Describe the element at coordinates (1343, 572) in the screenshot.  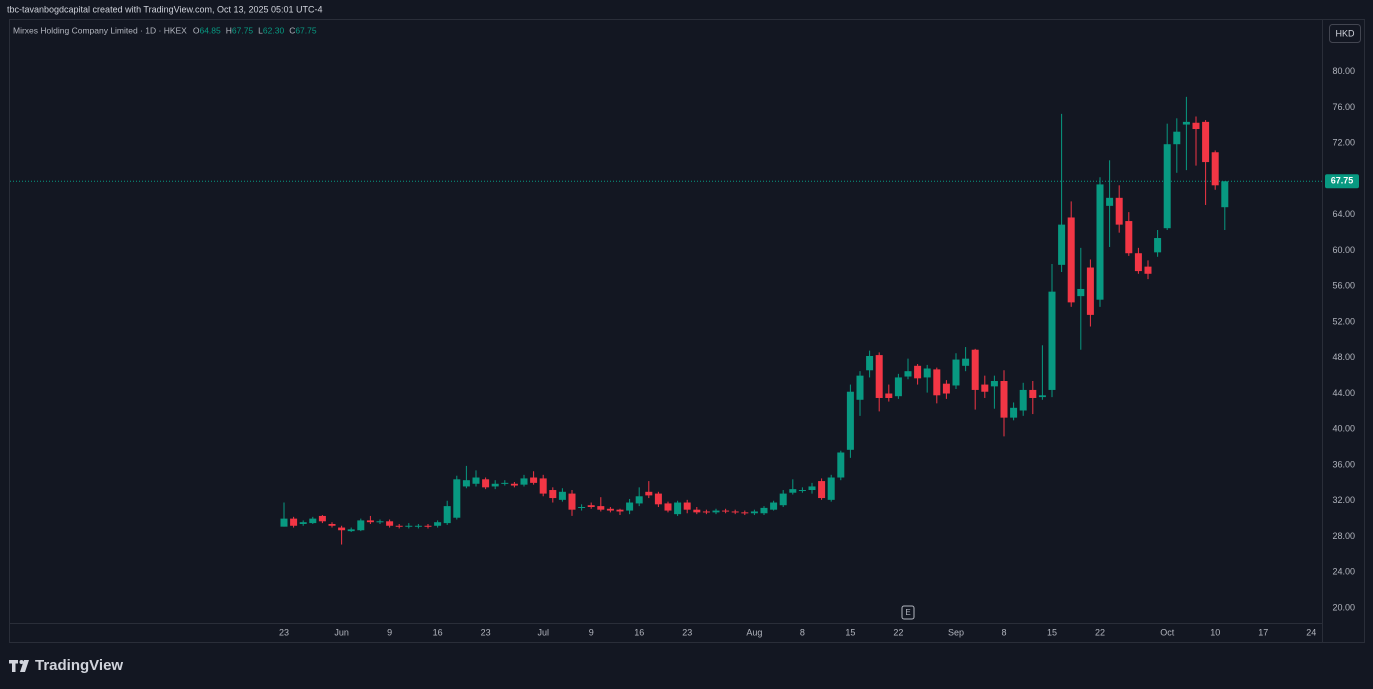
I see `y-tick-label: 24.00` at that location.